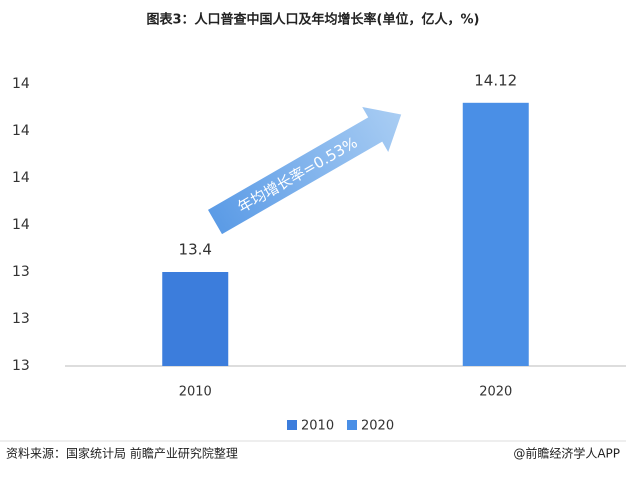 The width and height of the screenshot is (626, 479). I want to click on chart-title: 图表3：人口普查中国人口及年均增长率(单位，亿人，%), so click(313, 20).